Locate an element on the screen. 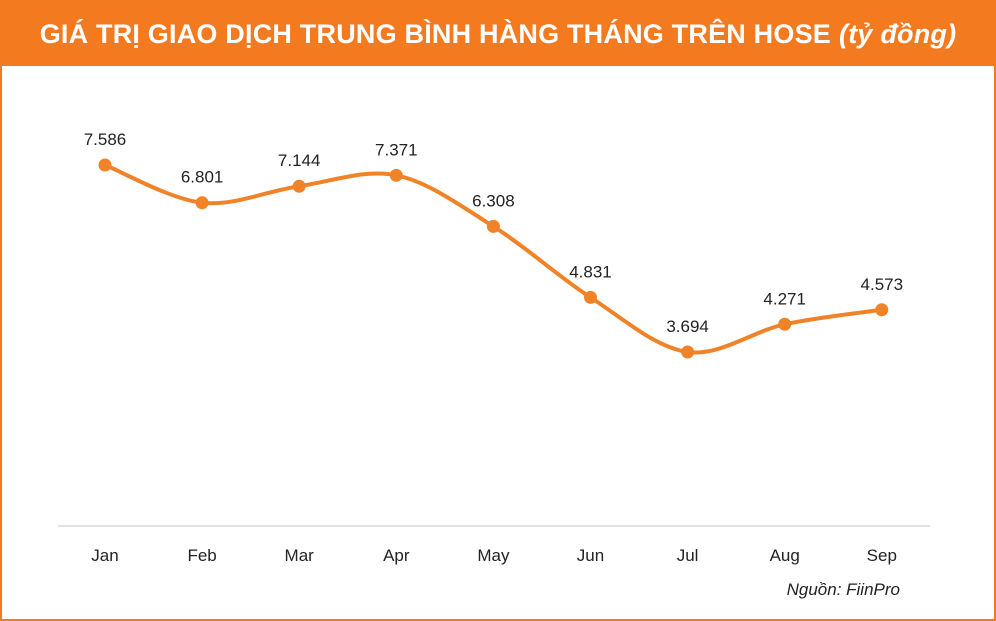  data-label: 3.694 is located at coordinates (687, 326).